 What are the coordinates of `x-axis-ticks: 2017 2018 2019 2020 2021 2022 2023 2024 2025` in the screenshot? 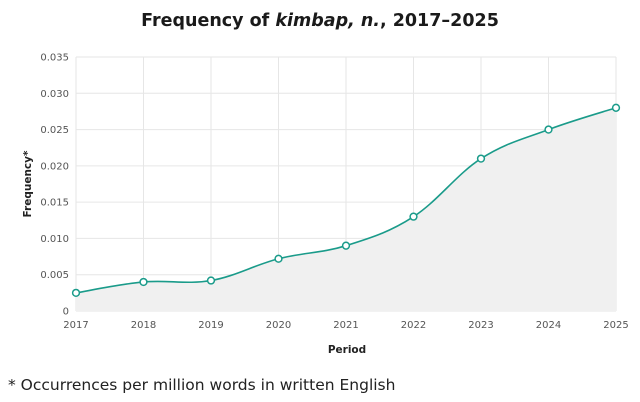 It's located at (345, 325).